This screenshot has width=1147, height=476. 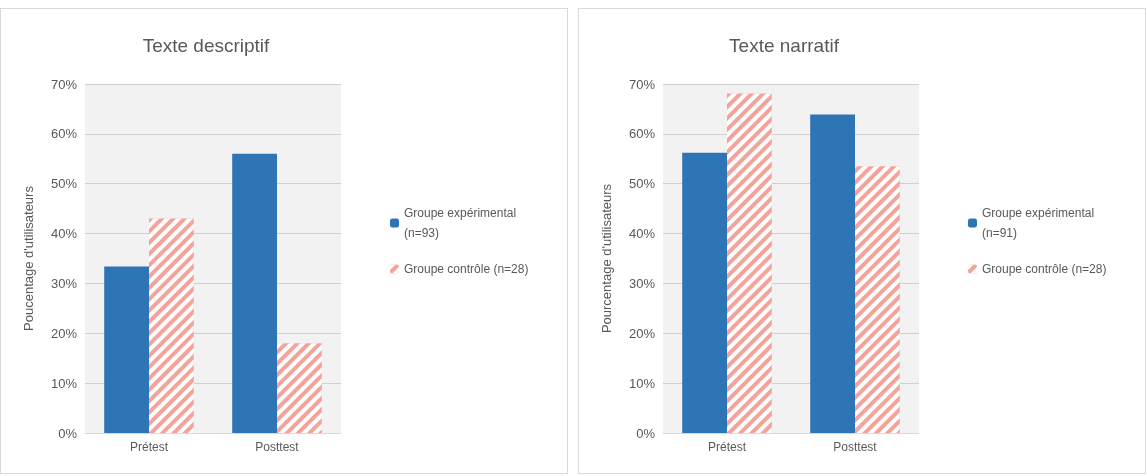 I want to click on legend-label: Groupe expérimental (n=91), so click(x=1040, y=223).